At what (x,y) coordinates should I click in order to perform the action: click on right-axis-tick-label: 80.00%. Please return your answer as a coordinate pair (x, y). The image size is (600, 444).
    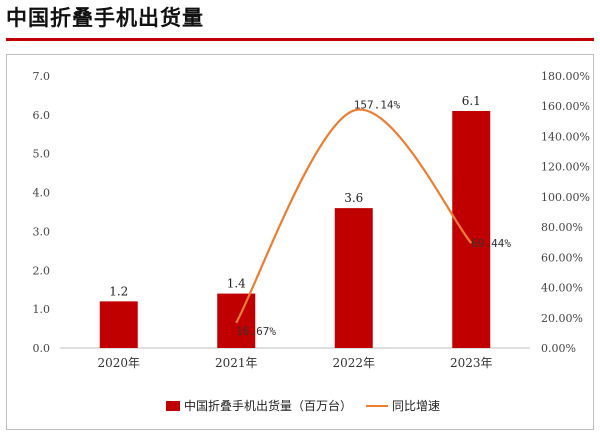
    Looking at the image, I should click on (562, 227).